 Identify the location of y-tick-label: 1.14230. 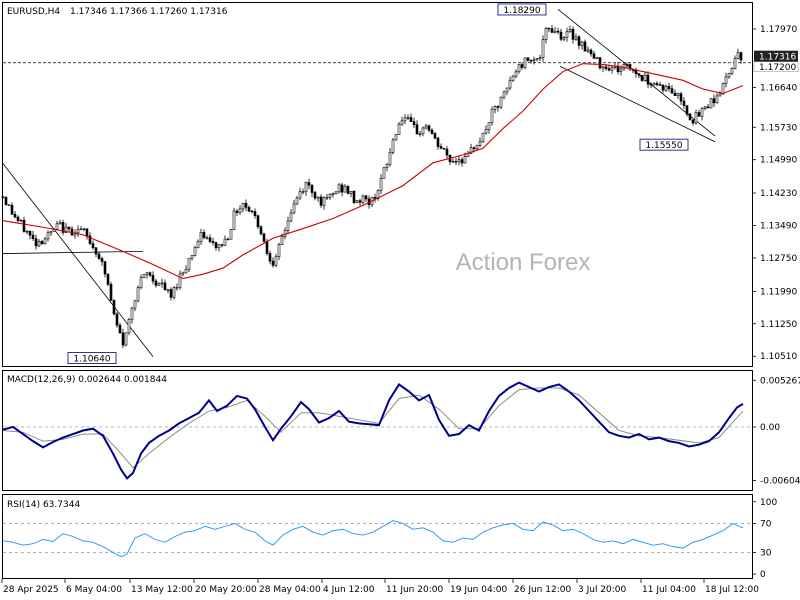
(778, 194).